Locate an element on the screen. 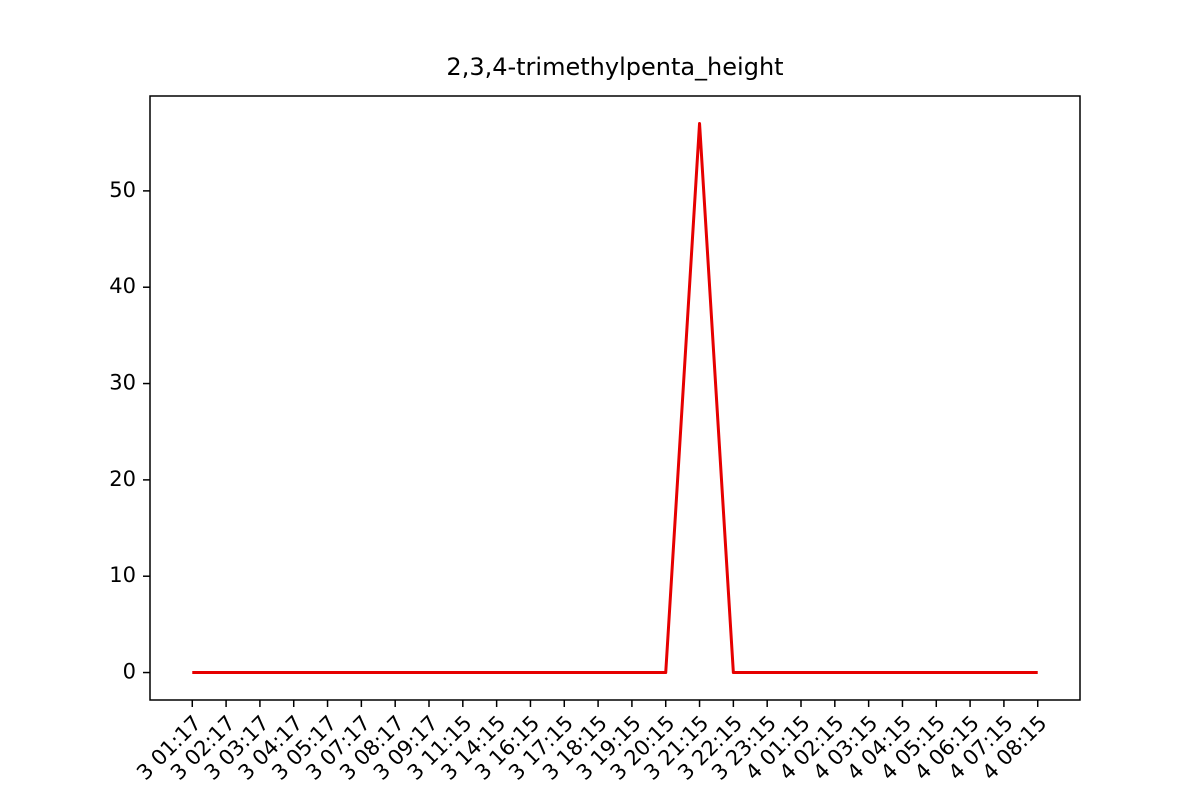 The width and height of the screenshot is (1200, 800). y-tick-label: 30 is located at coordinates (122, 383).